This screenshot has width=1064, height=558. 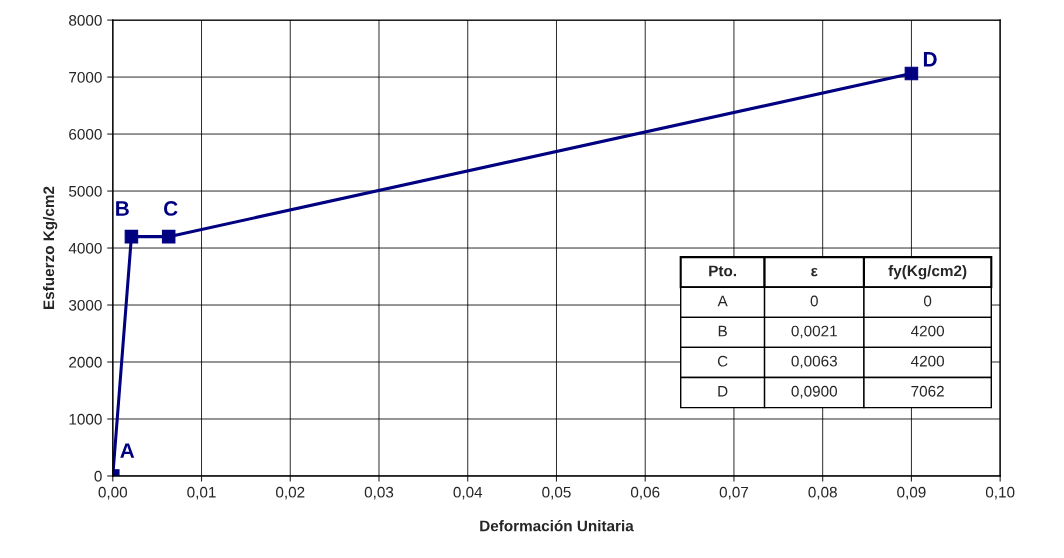 What do you see at coordinates (556, 493) in the screenshot?
I see `x-tick-label: 0,05` at bounding box center [556, 493].